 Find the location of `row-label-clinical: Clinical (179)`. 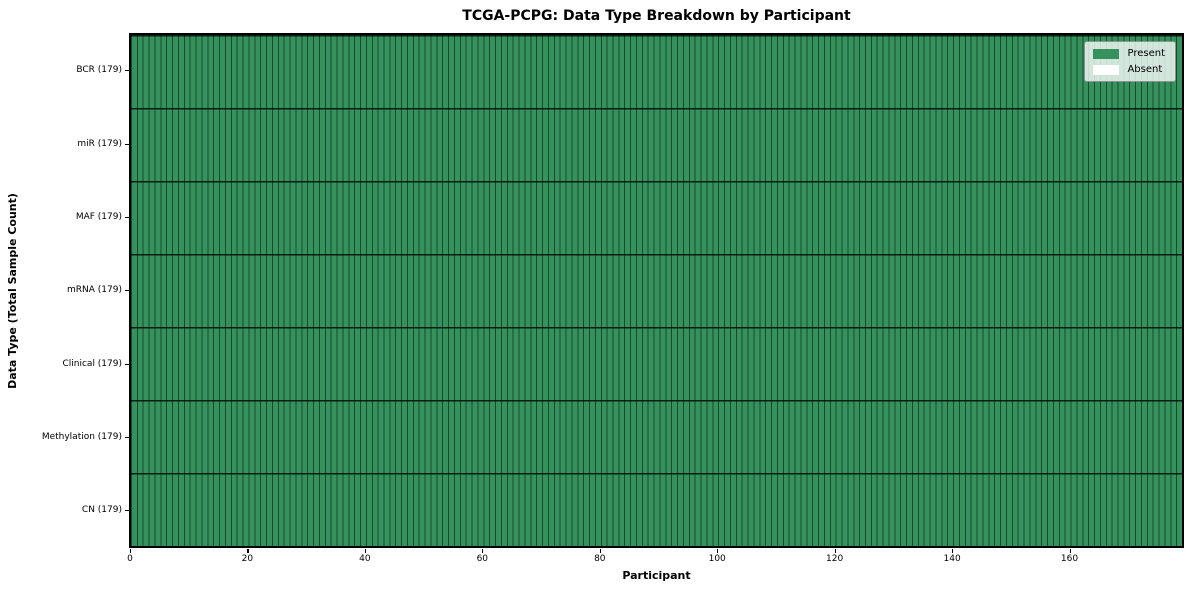

row-label-clinical: Clinical (179) is located at coordinates (92, 364).